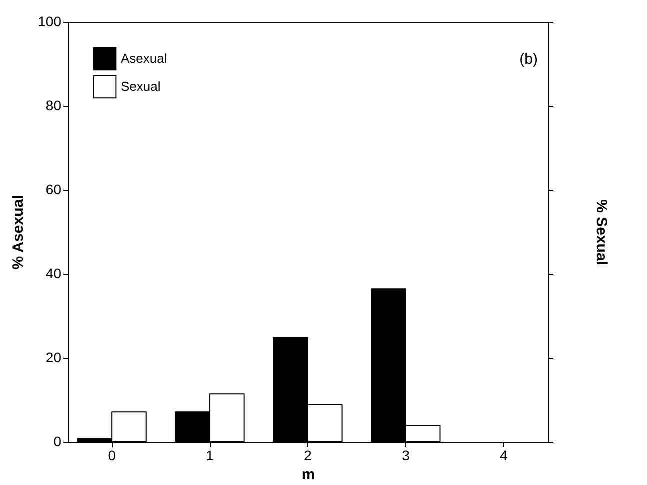  I want to click on annotation: (b), so click(529, 59).